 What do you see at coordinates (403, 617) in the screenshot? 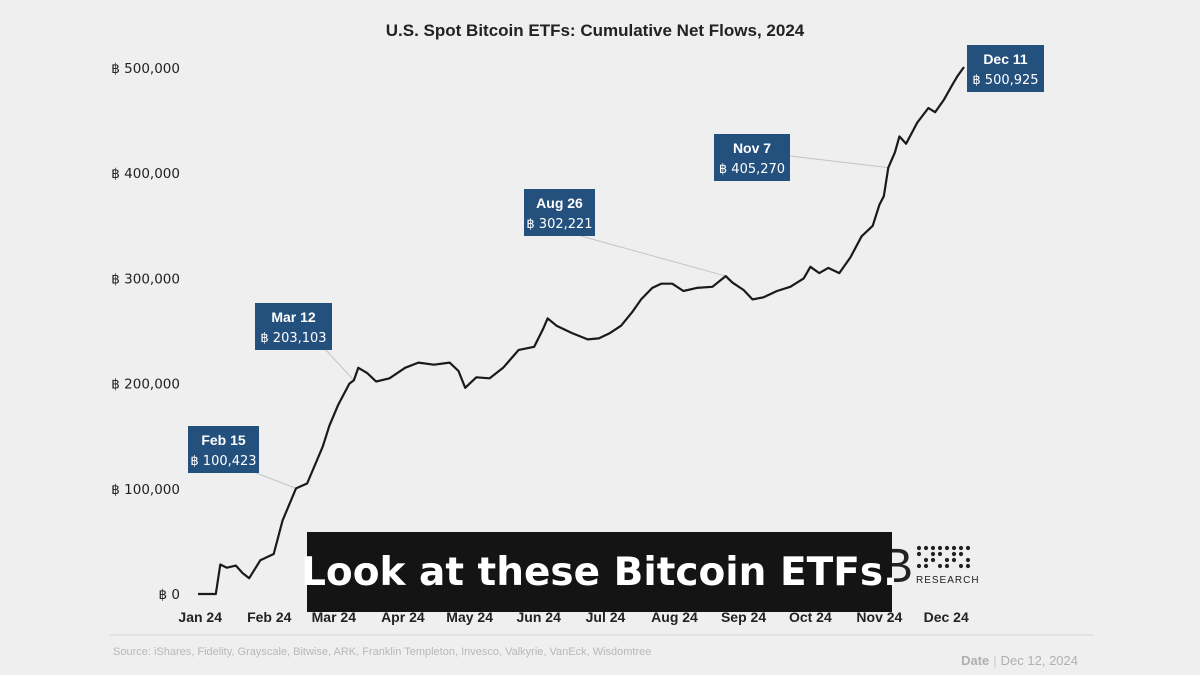
I see `x-tick-label: Apr 24` at bounding box center [403, 617].